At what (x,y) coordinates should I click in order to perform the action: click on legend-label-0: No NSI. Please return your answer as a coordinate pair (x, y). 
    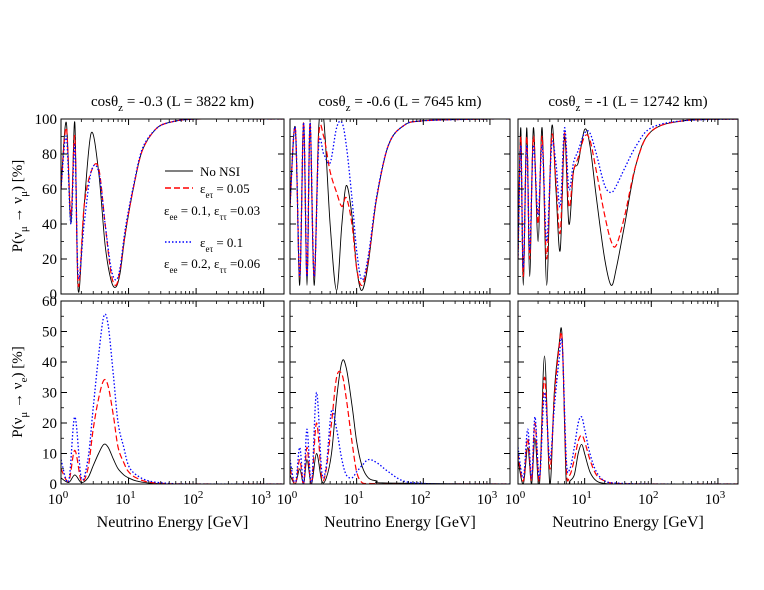
    Looking at the image, I should click on (220, 171).